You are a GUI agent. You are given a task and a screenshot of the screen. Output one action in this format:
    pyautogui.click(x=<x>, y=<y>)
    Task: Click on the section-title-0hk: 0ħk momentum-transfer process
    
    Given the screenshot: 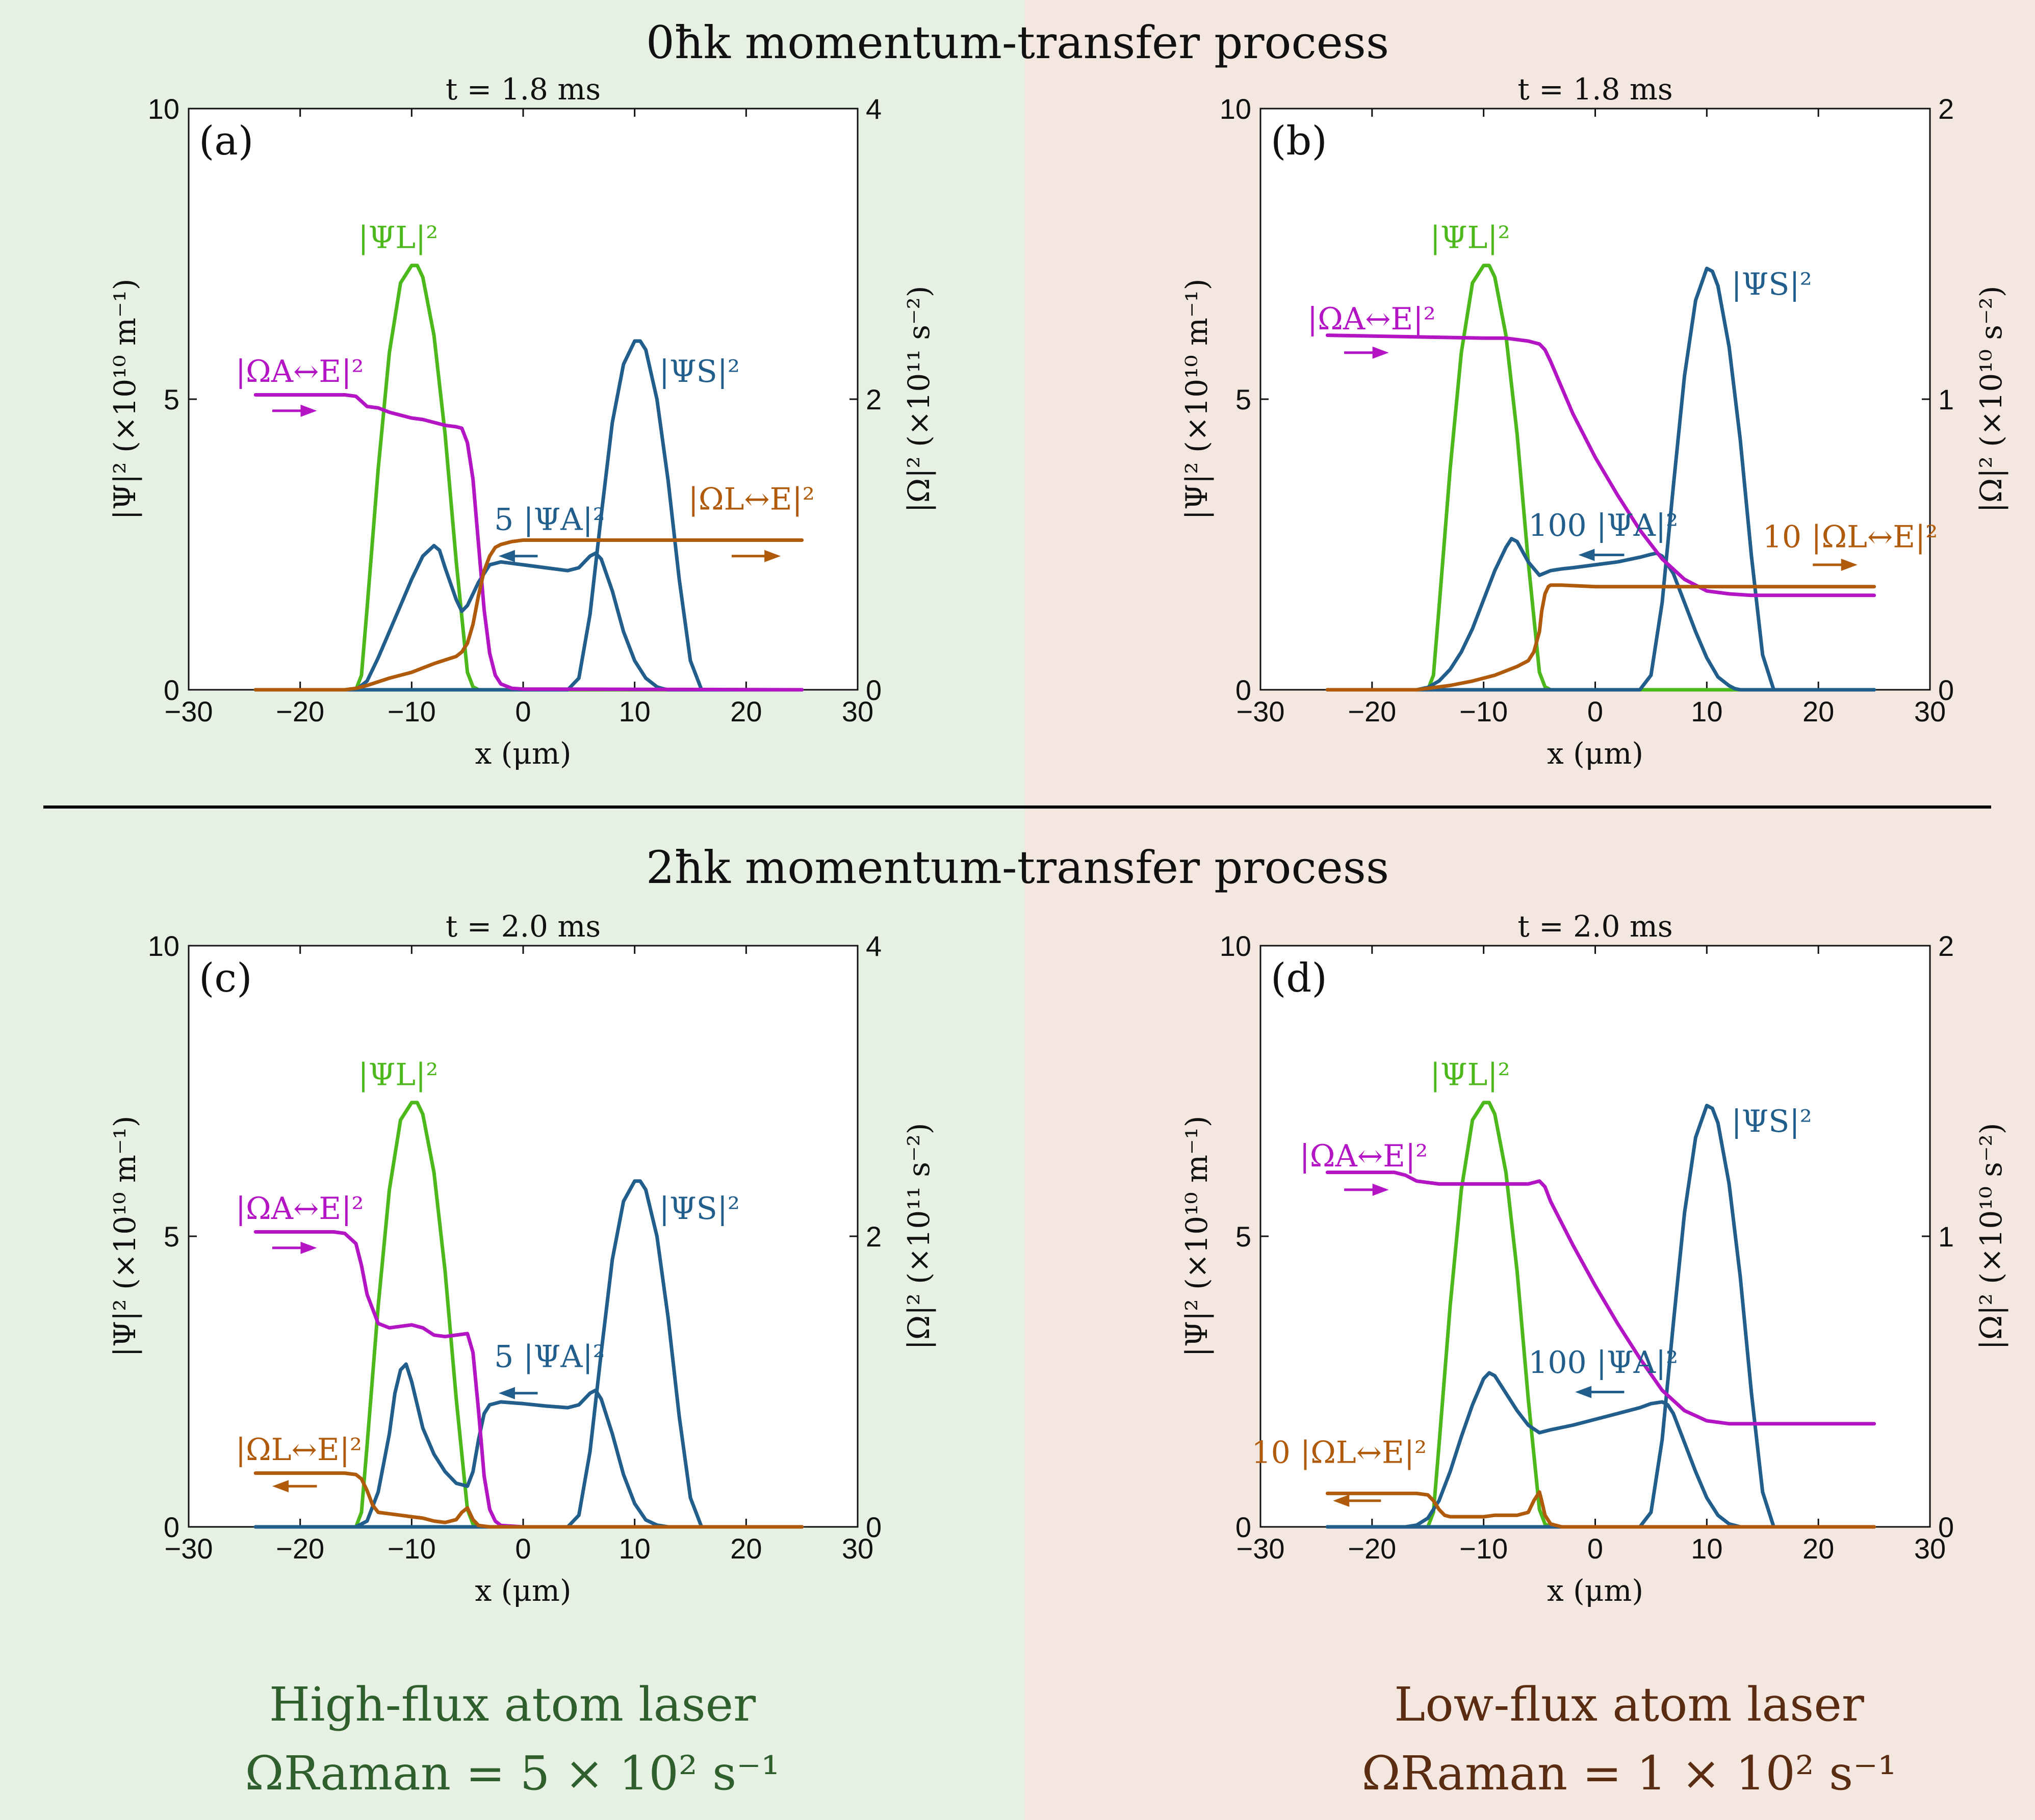 What is the action you would take?
    pyautogui.click(x=1017, y=42)
    